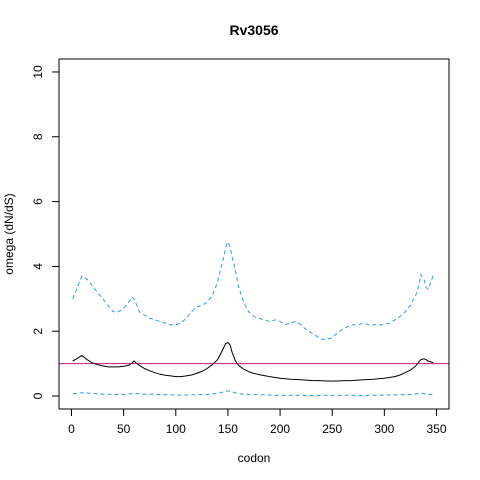 Image resolution: width=480 pixels, height=480 pixels. What do you see at coordinates (257, 422) in the screenshot?
I see `x-axis: 0 50 100 150 200 250 300 350` at bounding box center [257, 422].